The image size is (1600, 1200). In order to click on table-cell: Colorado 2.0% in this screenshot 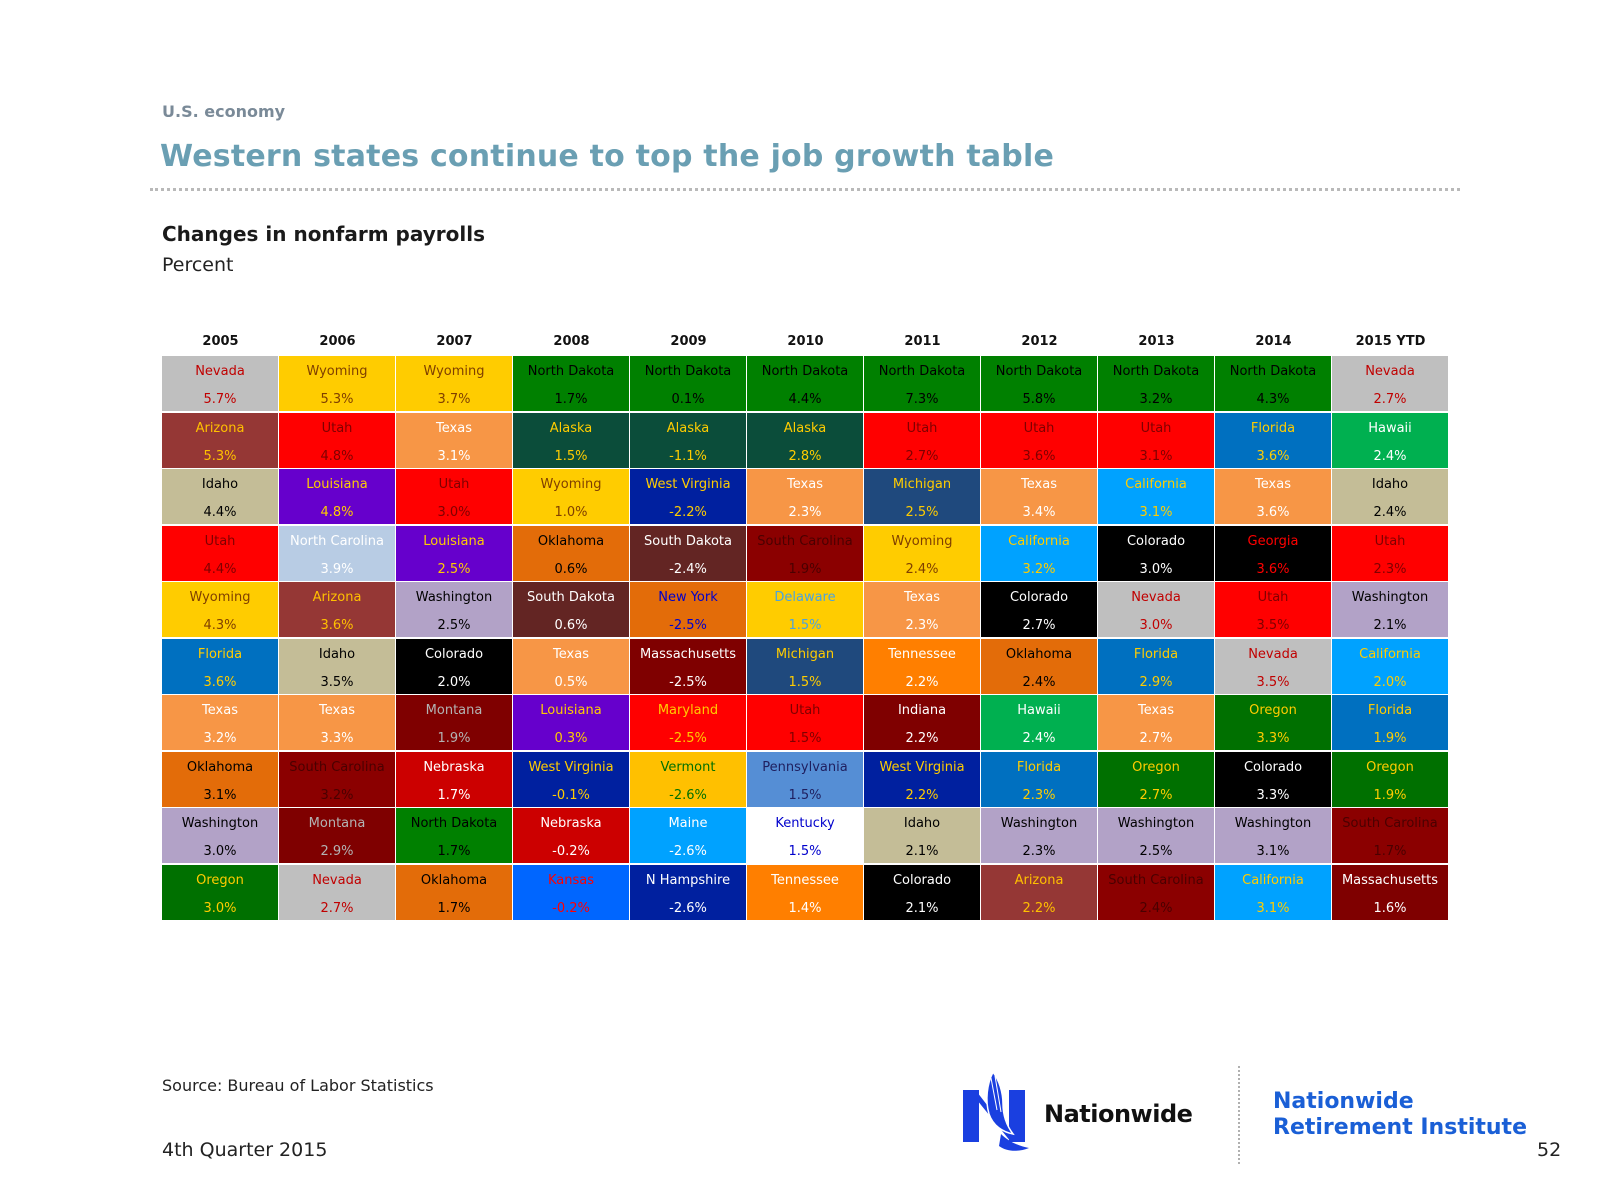, I will do `click(454, 666)`.